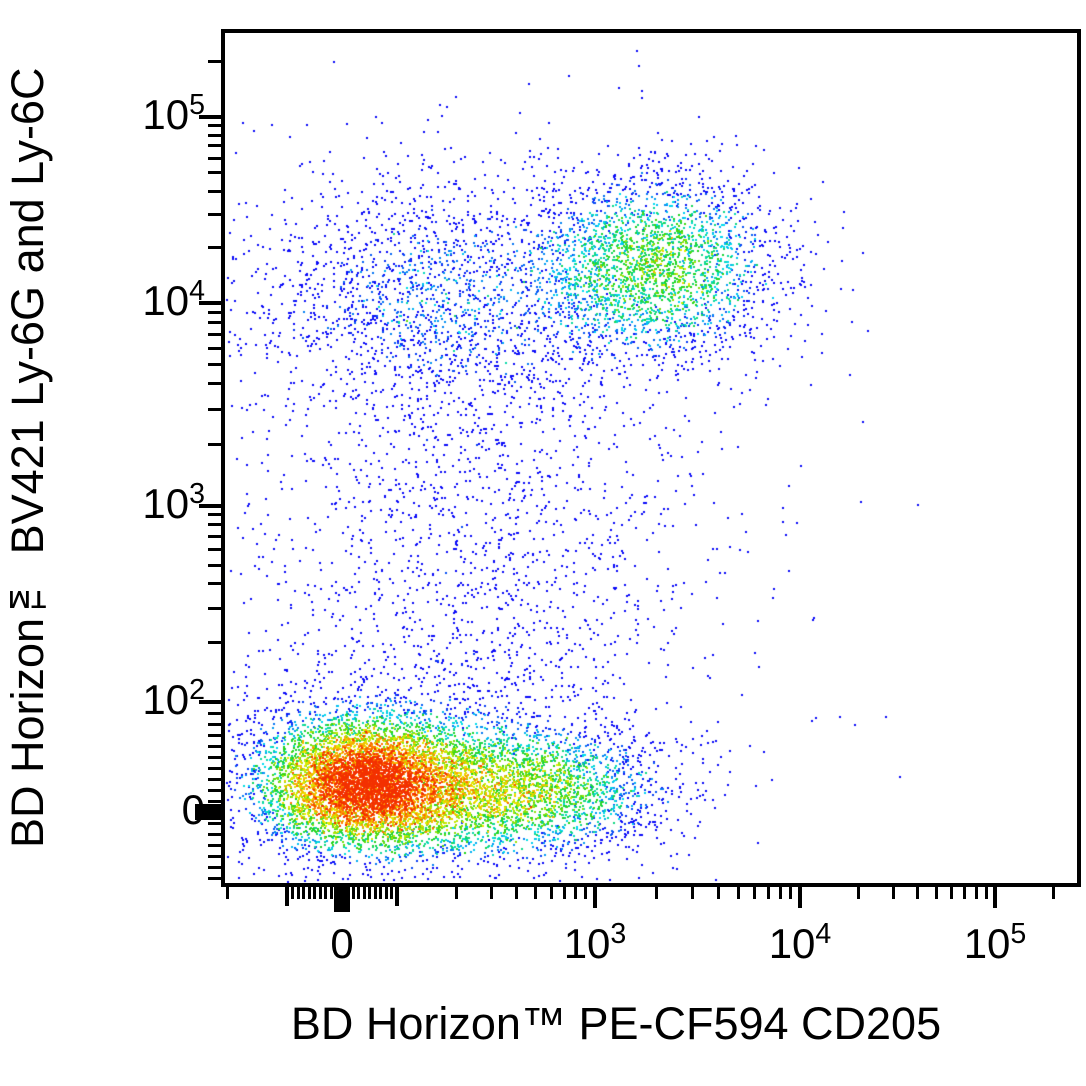 This screenshot has height=1086, width=1086. What do you see at coordinates (173, 699) in the screenshot?
I see `y-tick-label: 10²` at bounding box center [173, 699].